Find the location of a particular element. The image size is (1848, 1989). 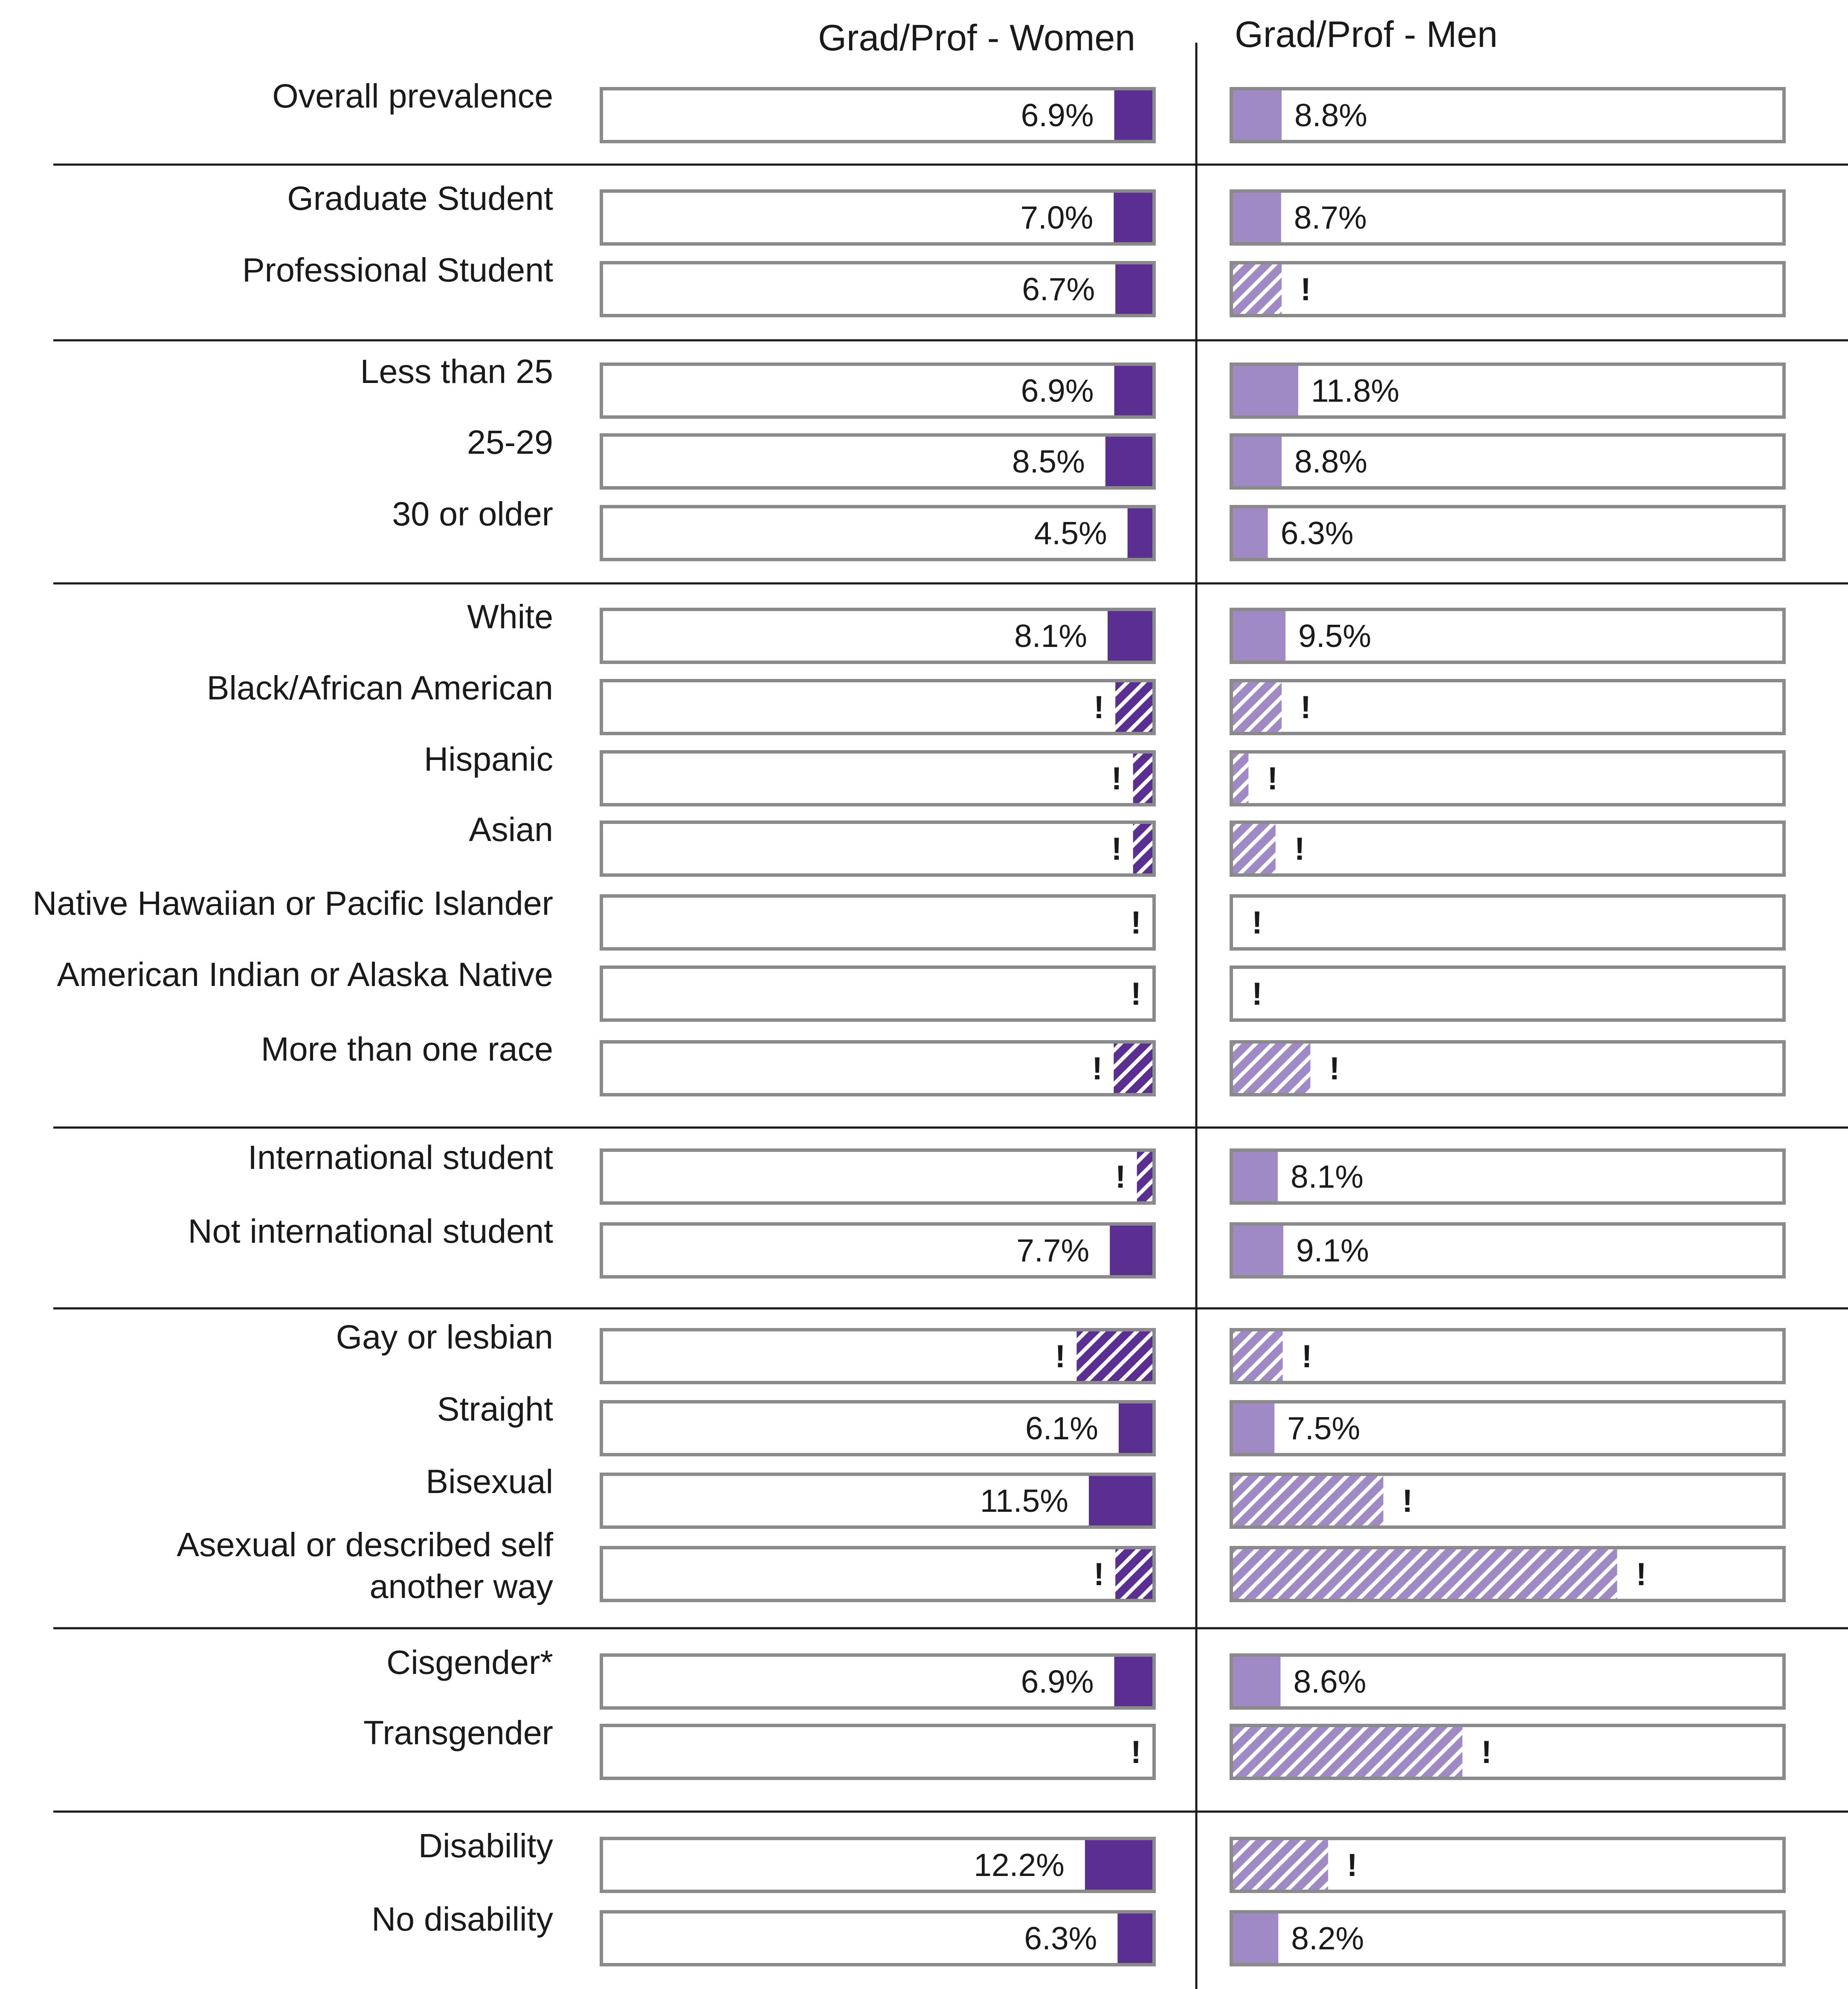

row-label: Asian is located at coordinates (511, 829).